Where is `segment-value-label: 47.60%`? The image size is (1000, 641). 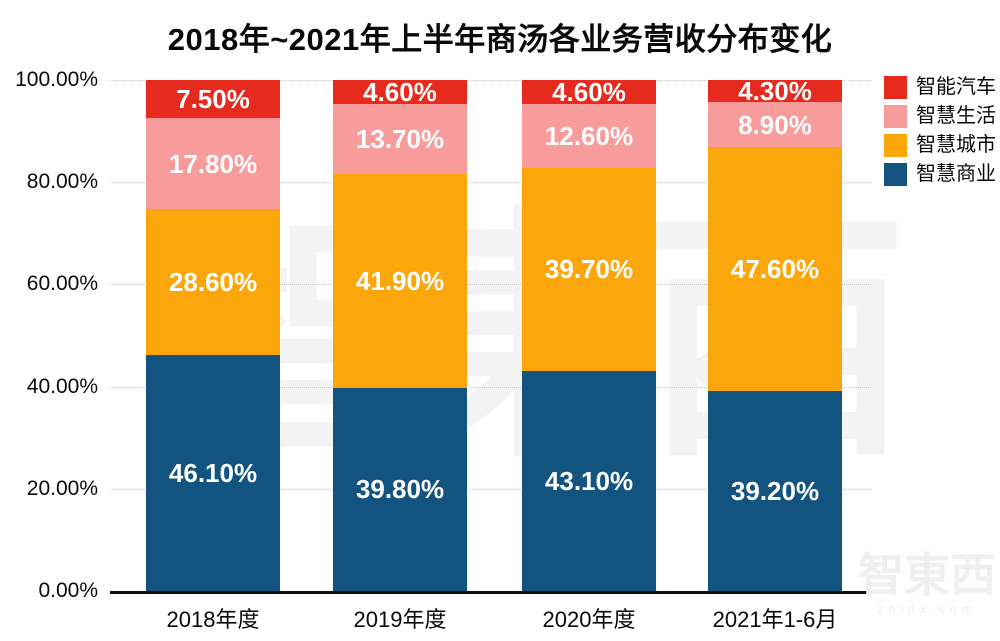 segment-value-label: 47.60% is located at coordinates (775, 269).